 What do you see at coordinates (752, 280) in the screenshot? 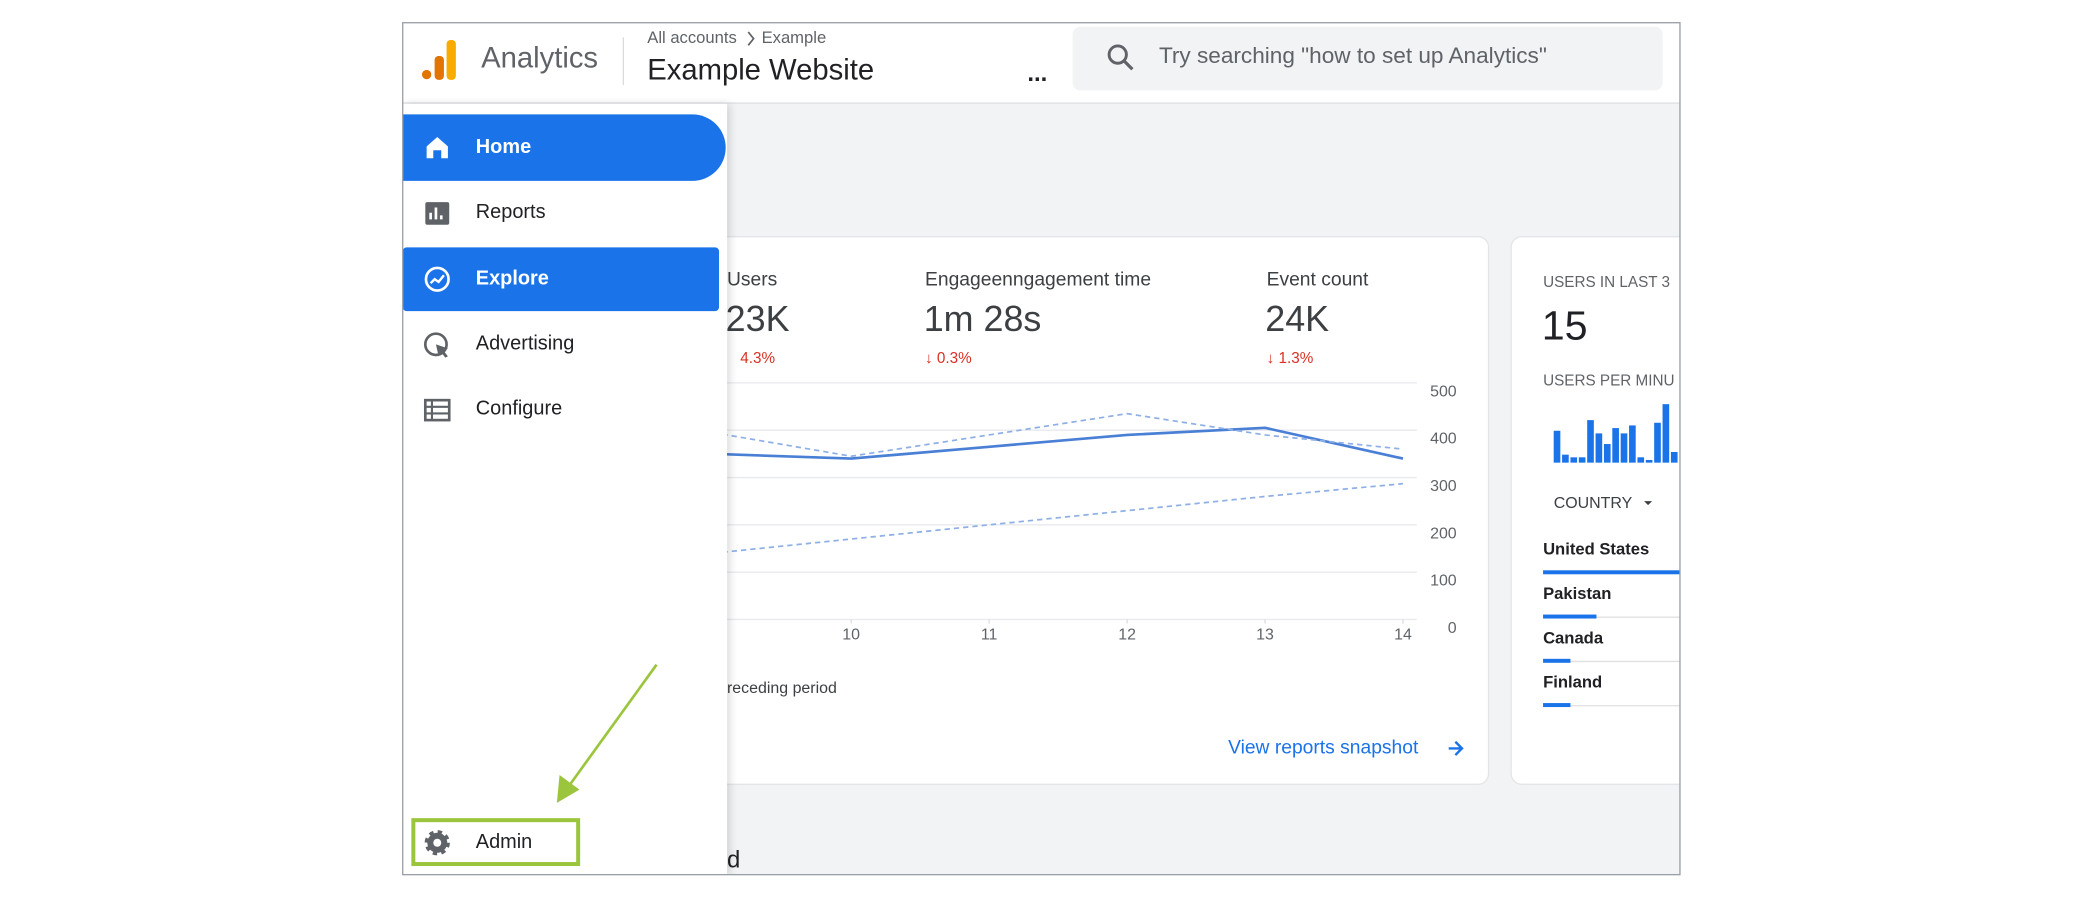
I see `metric-label: Users` at bounding box center [752, 280].